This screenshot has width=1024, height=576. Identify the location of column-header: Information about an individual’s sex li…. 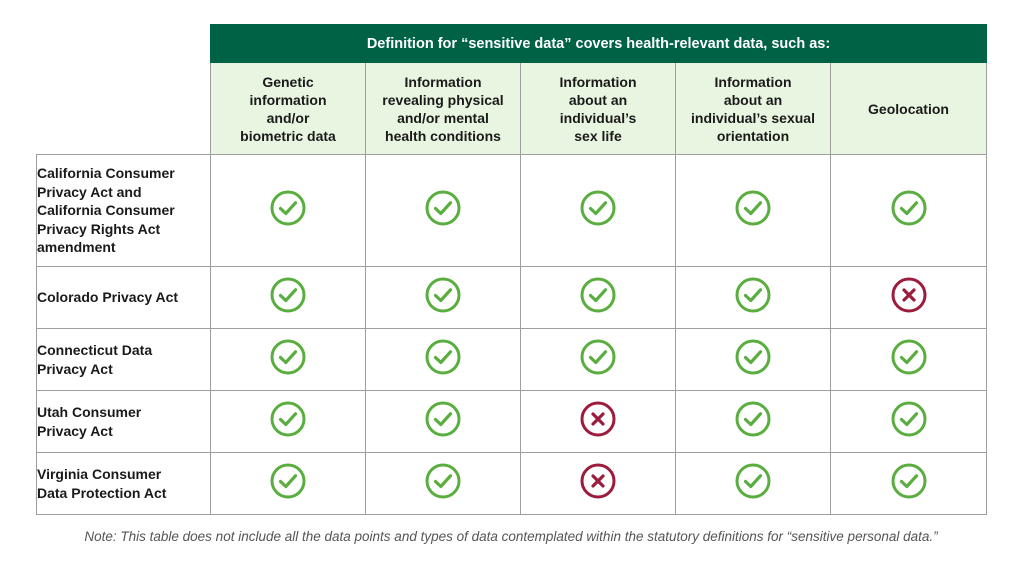
(598, 108).